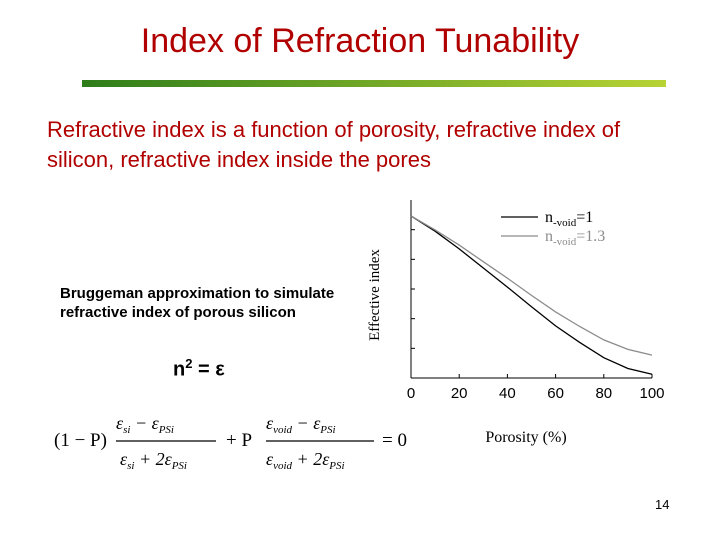 This screenshot has height=540, width=720. What do you see at coordinates (211, 369) in the screenshot?
I see `relation-rhs: = ε` at bounding box center [211, 369].